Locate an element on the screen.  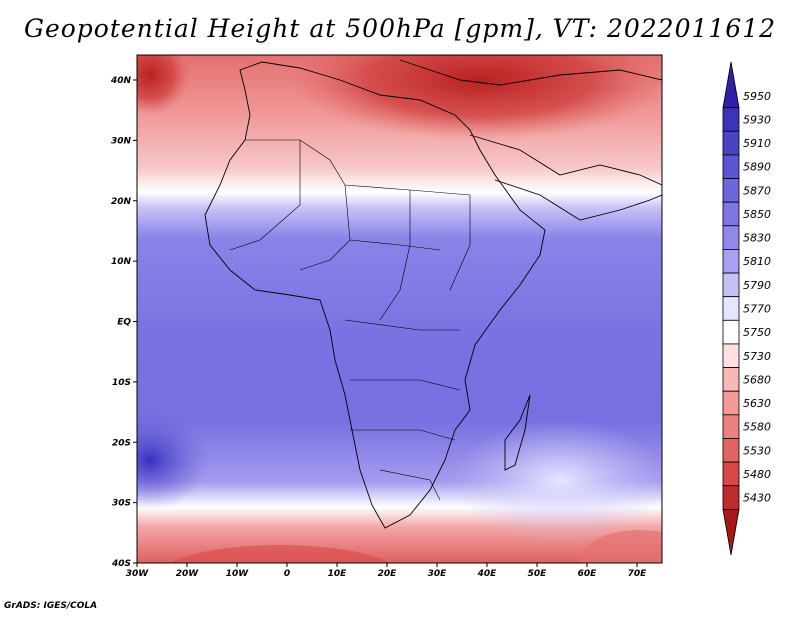
north-high-core is located at coordinates (476, 97).